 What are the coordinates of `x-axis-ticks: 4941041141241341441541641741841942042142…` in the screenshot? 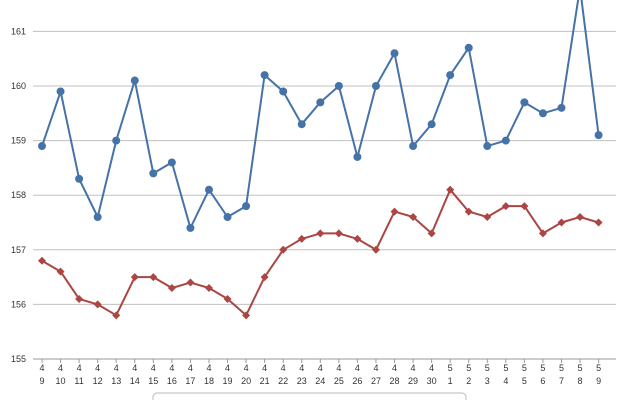 It's located at (320, 372).